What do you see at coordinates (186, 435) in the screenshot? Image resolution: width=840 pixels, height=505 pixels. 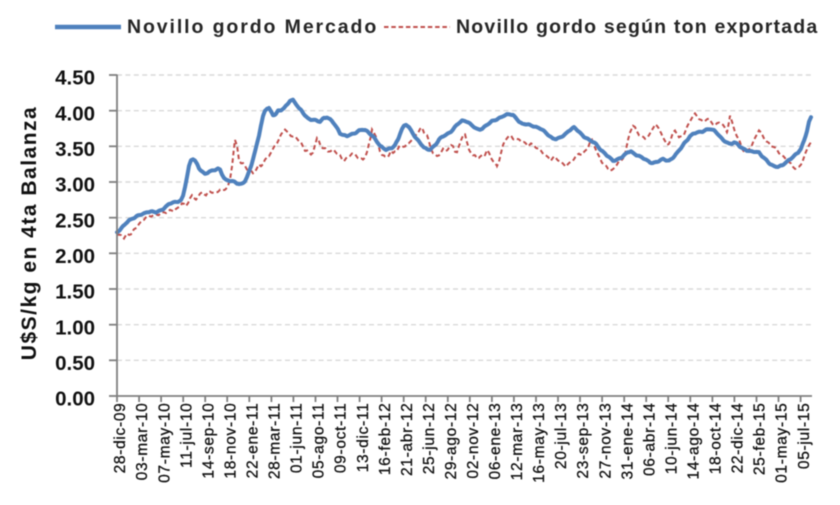 I see `svg-text: 11-jul-10` at bounding box center [186, 435].